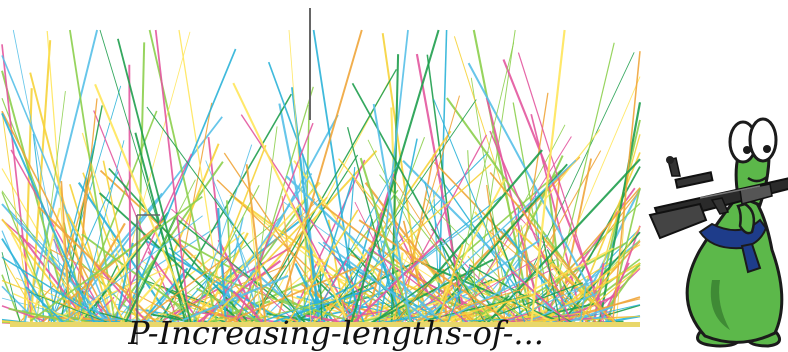 The width and height of the screenshot is (788, 352). I want to click on ground-strip, so click(325, 324).